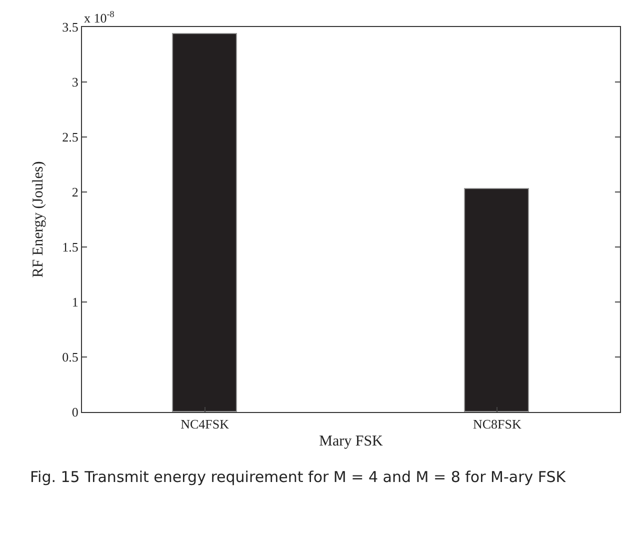  I want to click on y-tick-label: 1, so click(75, 302).